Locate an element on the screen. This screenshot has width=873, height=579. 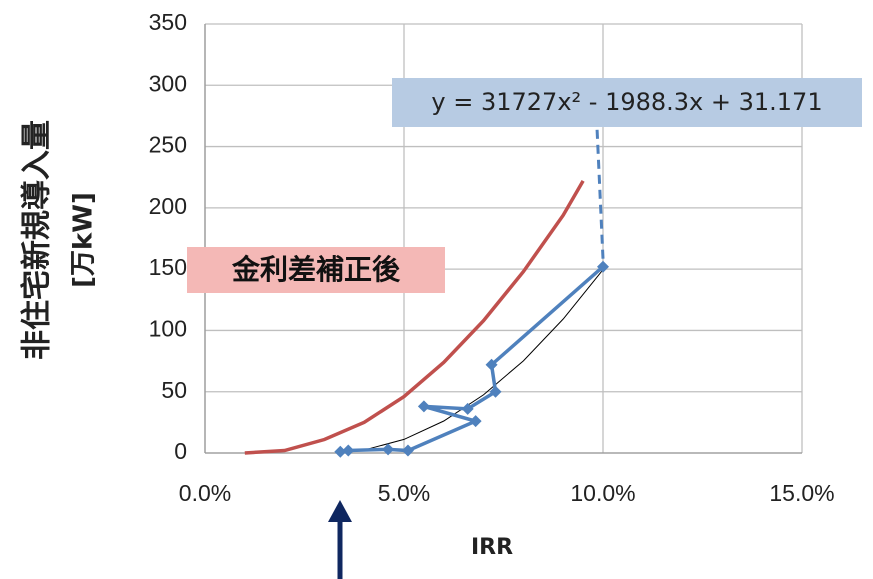
x-tick-label: 5.0% is located at coordinates (404, 493).